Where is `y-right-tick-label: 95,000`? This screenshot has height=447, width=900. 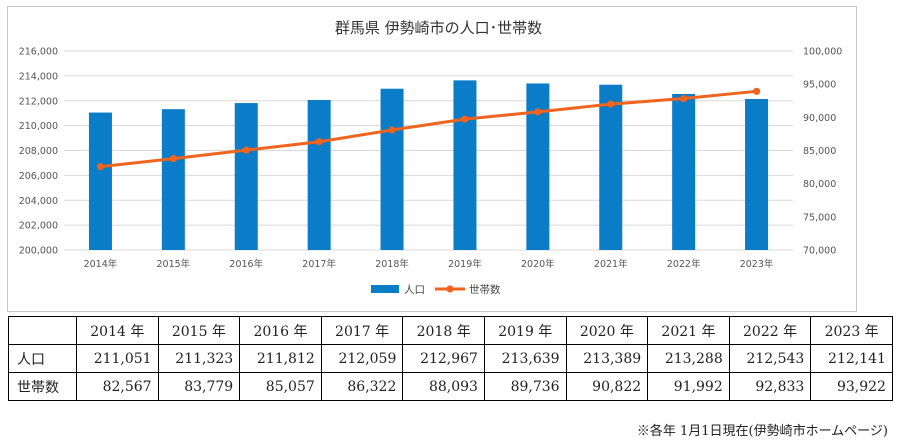
y-right-tick-label: 95,000 is located at coordinates (819, 85).